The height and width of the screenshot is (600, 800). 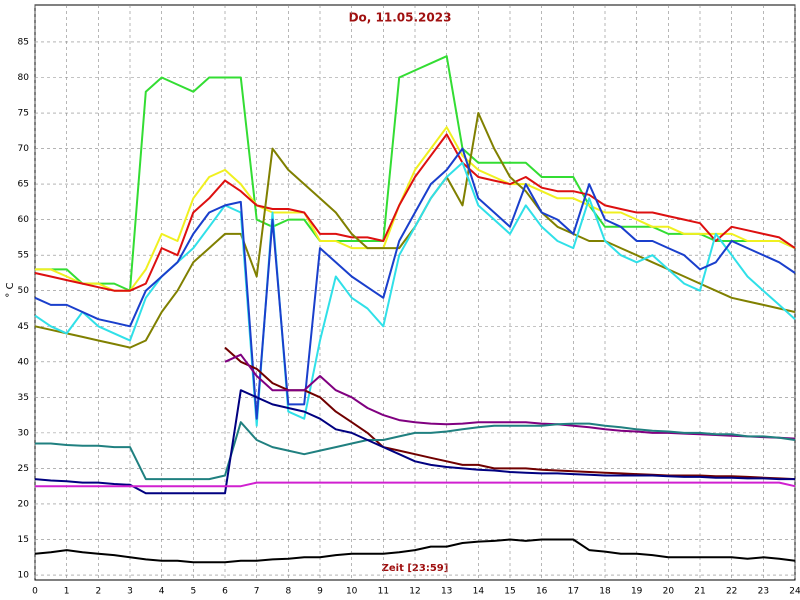 What do you see at coordinates (35, 592) in the screenshot?
I see `x-tick-label: 0` at bounding box center [35, 592].